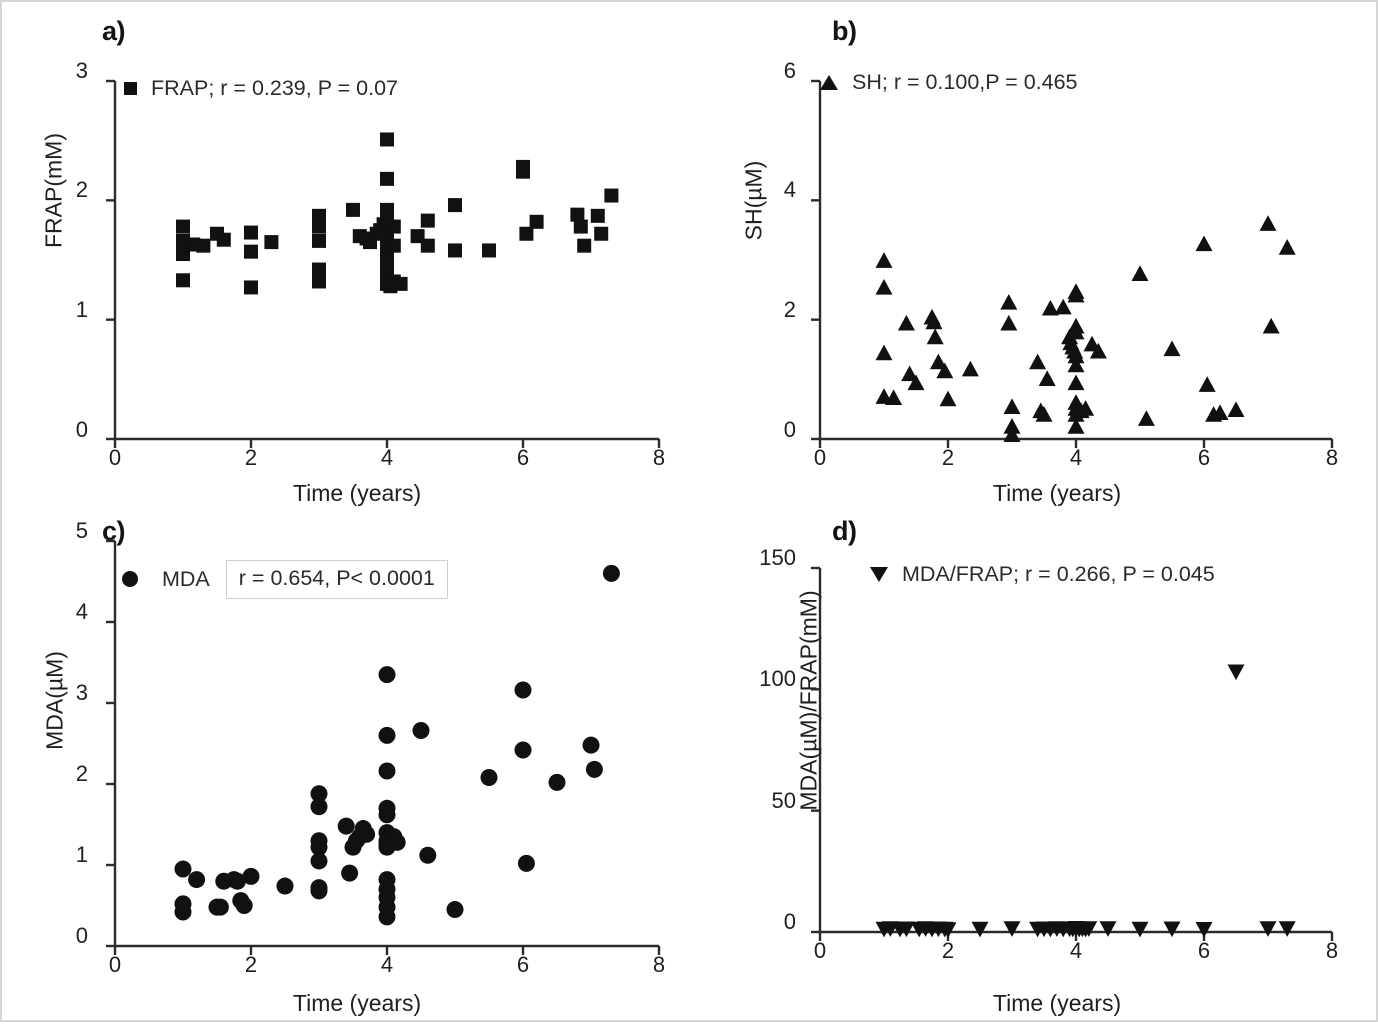 This screenshot has height=1024, width=1378. I want to click on panel-a-ytick-1: 1, so click(81, 309).